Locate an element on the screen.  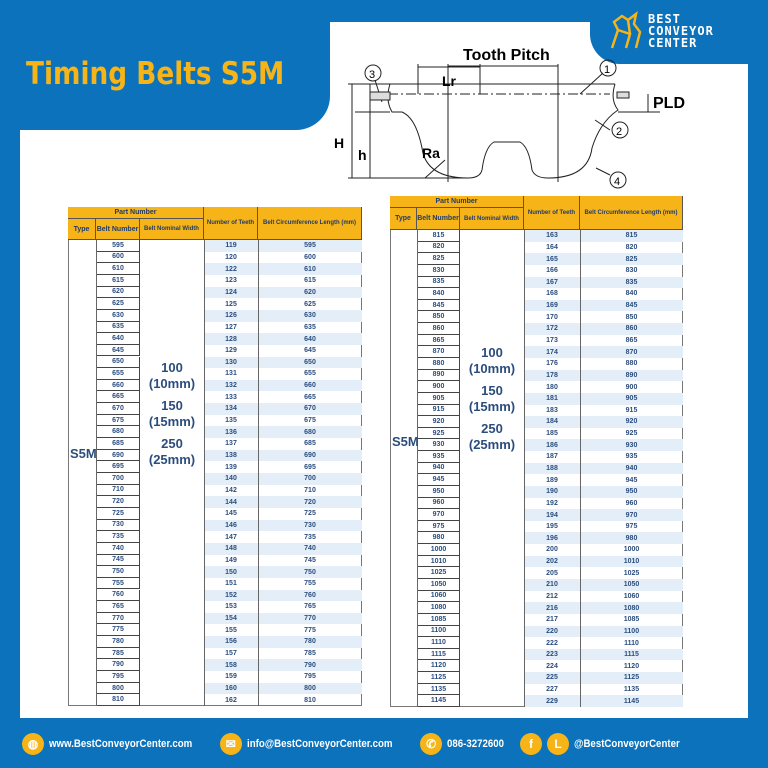
teeth-cell: 222 is located at coordinates (552, 643).